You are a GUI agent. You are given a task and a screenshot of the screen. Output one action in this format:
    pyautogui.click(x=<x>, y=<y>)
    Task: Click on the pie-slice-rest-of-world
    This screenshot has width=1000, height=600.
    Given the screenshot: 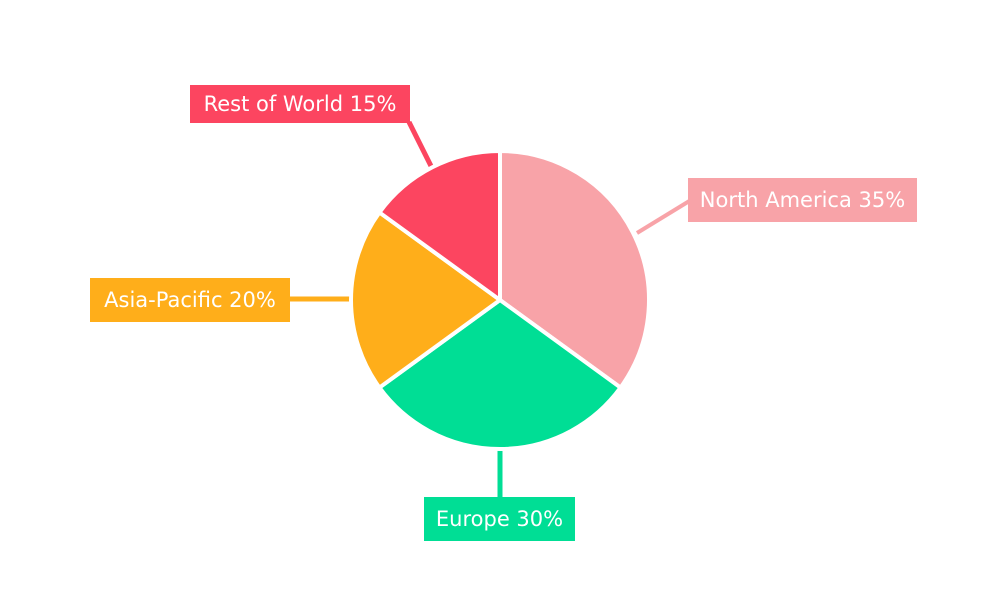 What is the action you would take?
    pyautogui.click(x=439, y=225)
    